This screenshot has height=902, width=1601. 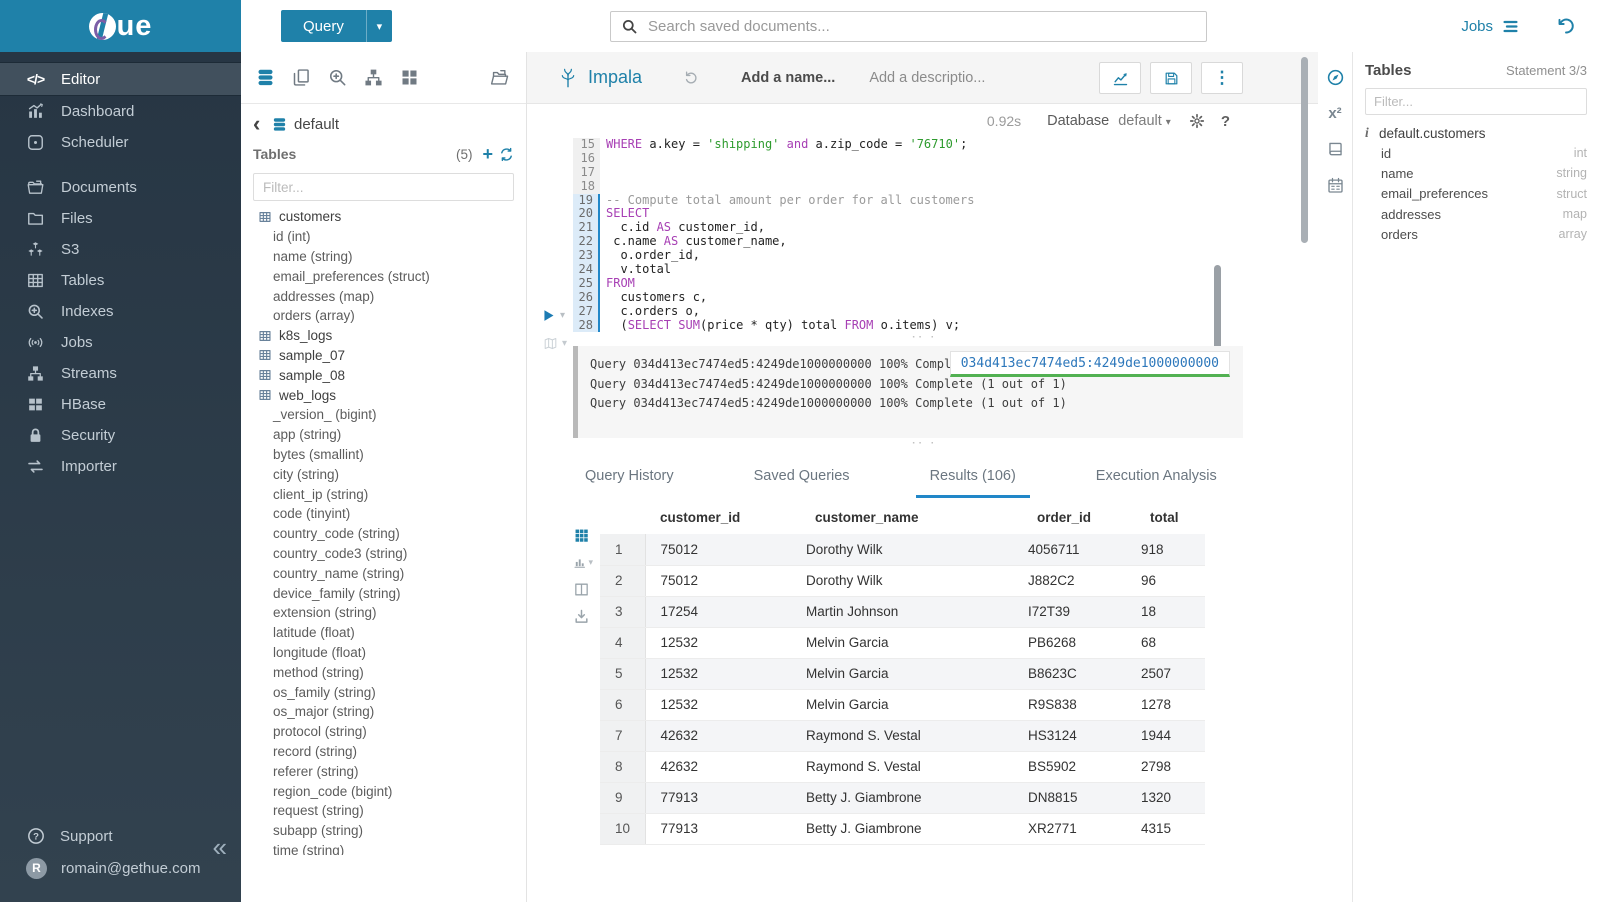 I want to click on assist-column: country_name (string), so click(x=339, y=573).